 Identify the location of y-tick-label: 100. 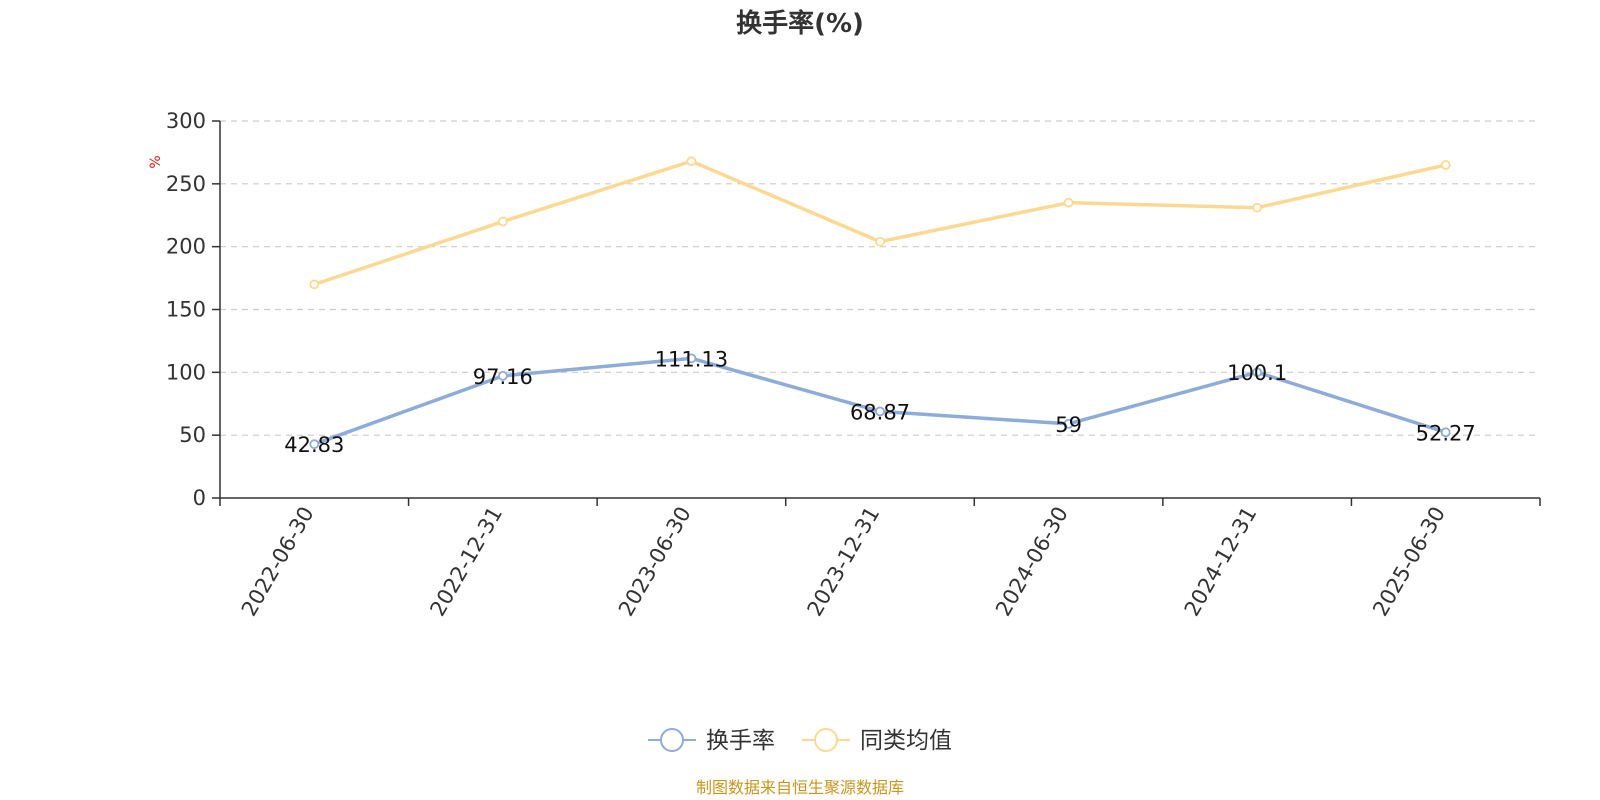
(186, 372).